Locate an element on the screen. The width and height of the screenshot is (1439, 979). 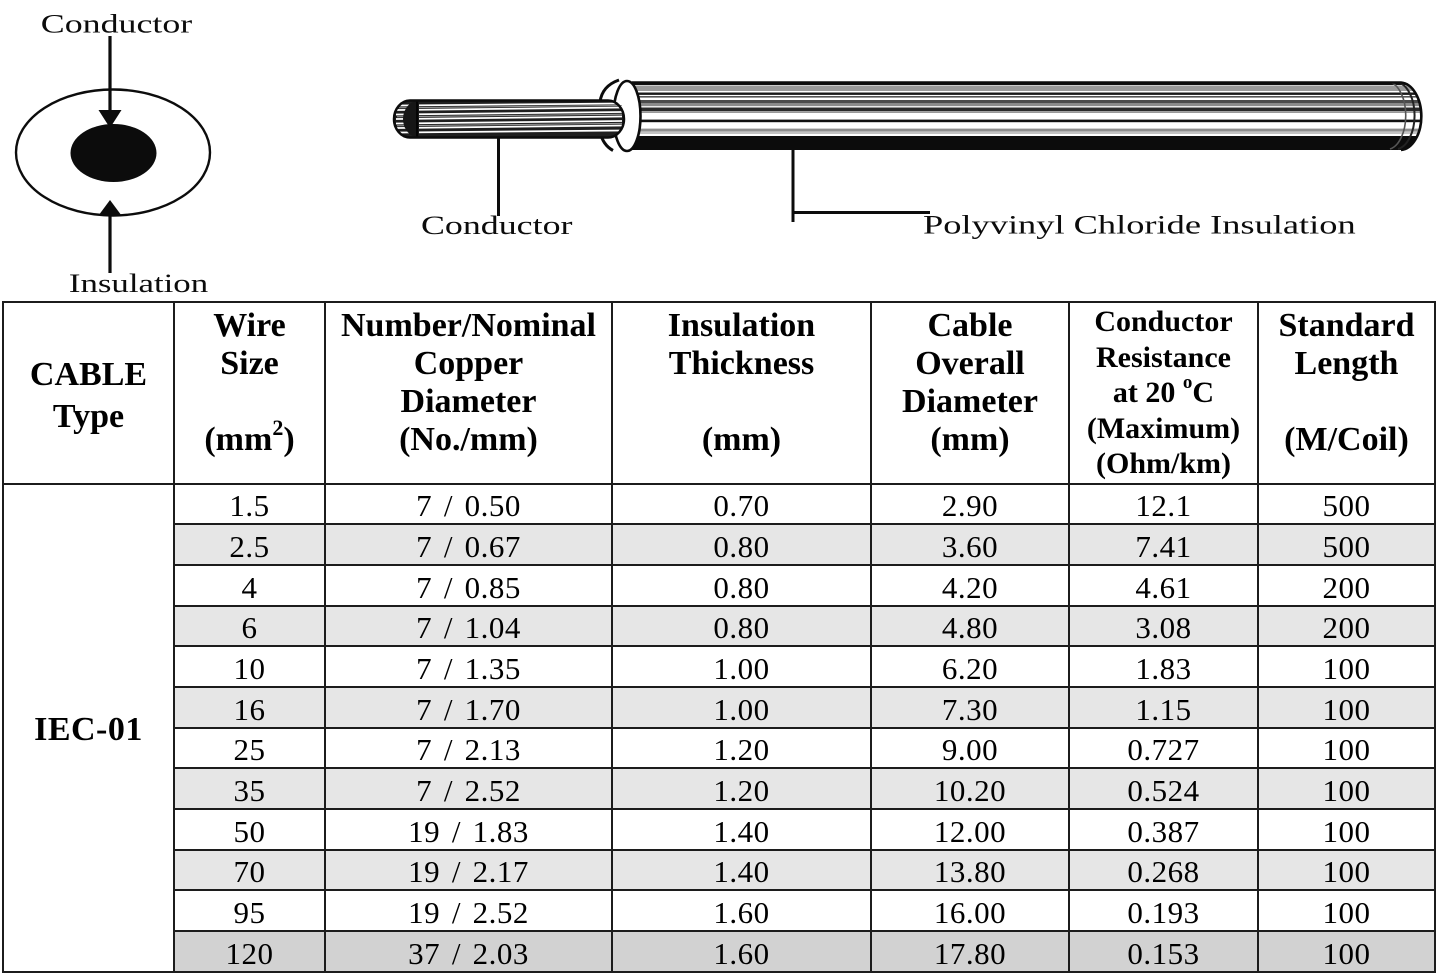
svg-text: Insulation is located at coordinates (138, 283).